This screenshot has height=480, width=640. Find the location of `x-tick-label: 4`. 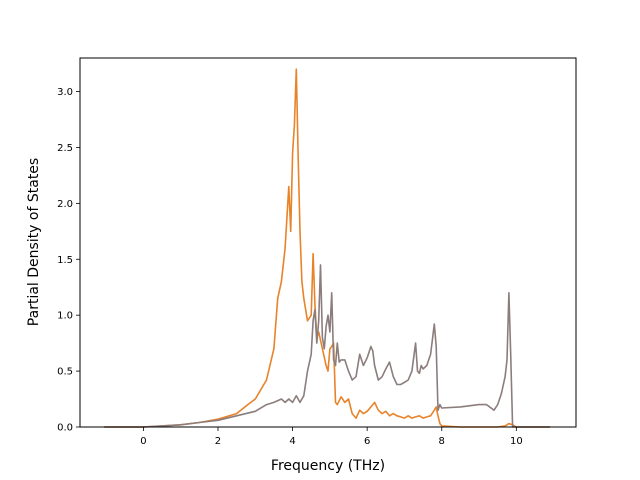

x-tick-label: 4 is located at coordinates (292, 441).